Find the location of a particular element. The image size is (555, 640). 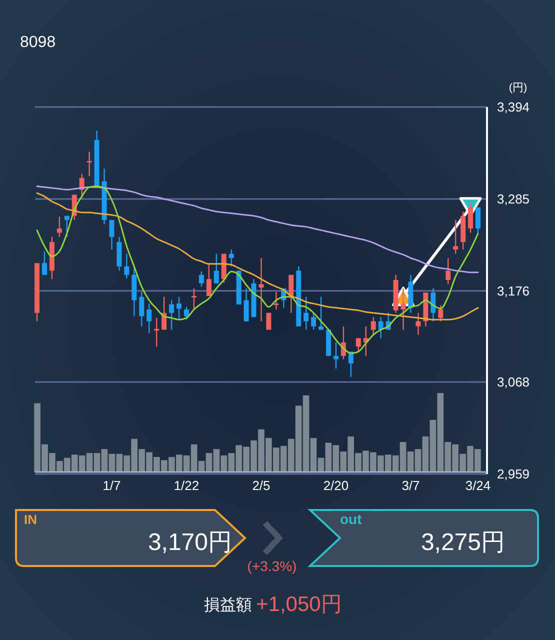

y-tick-label: 3,176 is located at coordinates (513, 290).